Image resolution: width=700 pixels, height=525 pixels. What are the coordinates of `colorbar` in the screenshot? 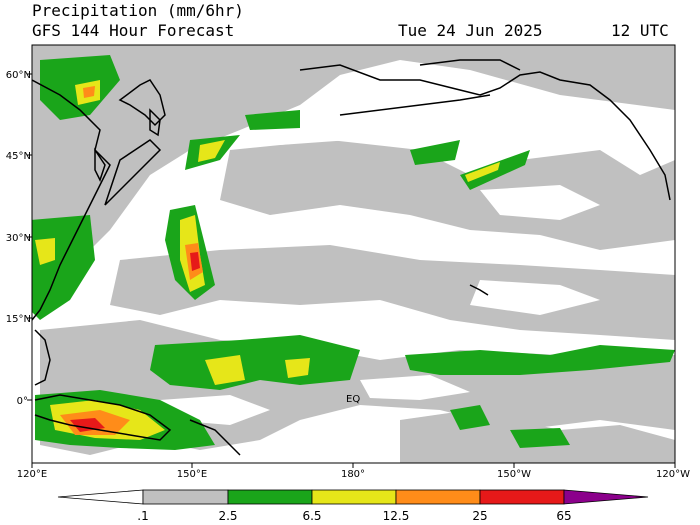 It's located at (353, 497).